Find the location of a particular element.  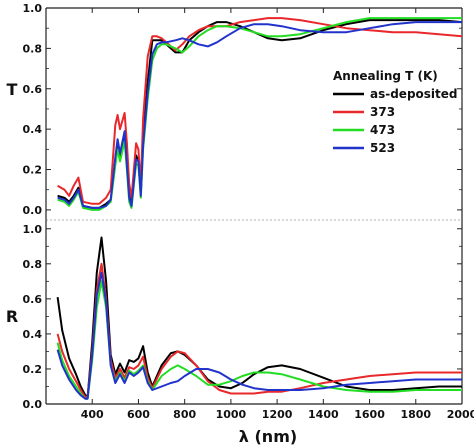

wavelength-axis-title: λ (nm) is located at coordinates (268, 436).